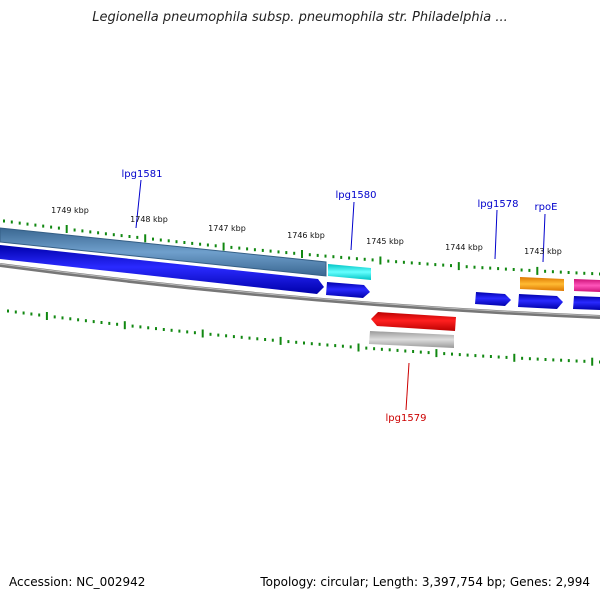 The width and height of the screenshot is (600, 600). I want to click on leader-lpg1580, so click(352, 226).